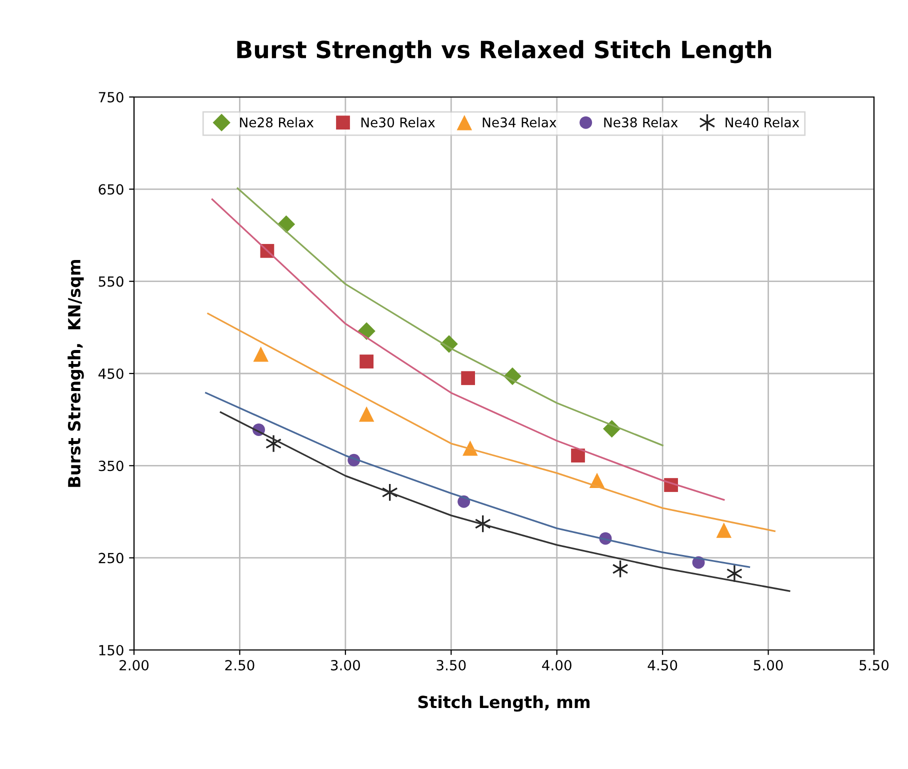  I want to click on y-tick-label: 550, so click(111, 281).